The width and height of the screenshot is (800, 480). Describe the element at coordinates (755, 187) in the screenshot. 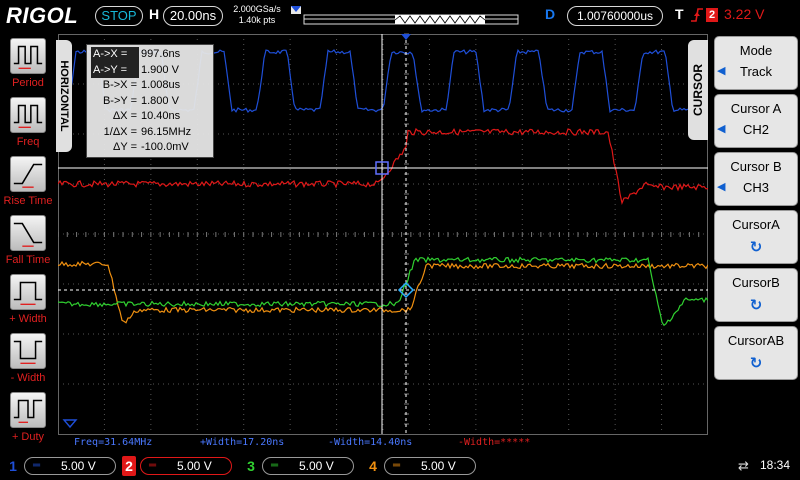

I see `cursor-b-value: CH3` at that location.